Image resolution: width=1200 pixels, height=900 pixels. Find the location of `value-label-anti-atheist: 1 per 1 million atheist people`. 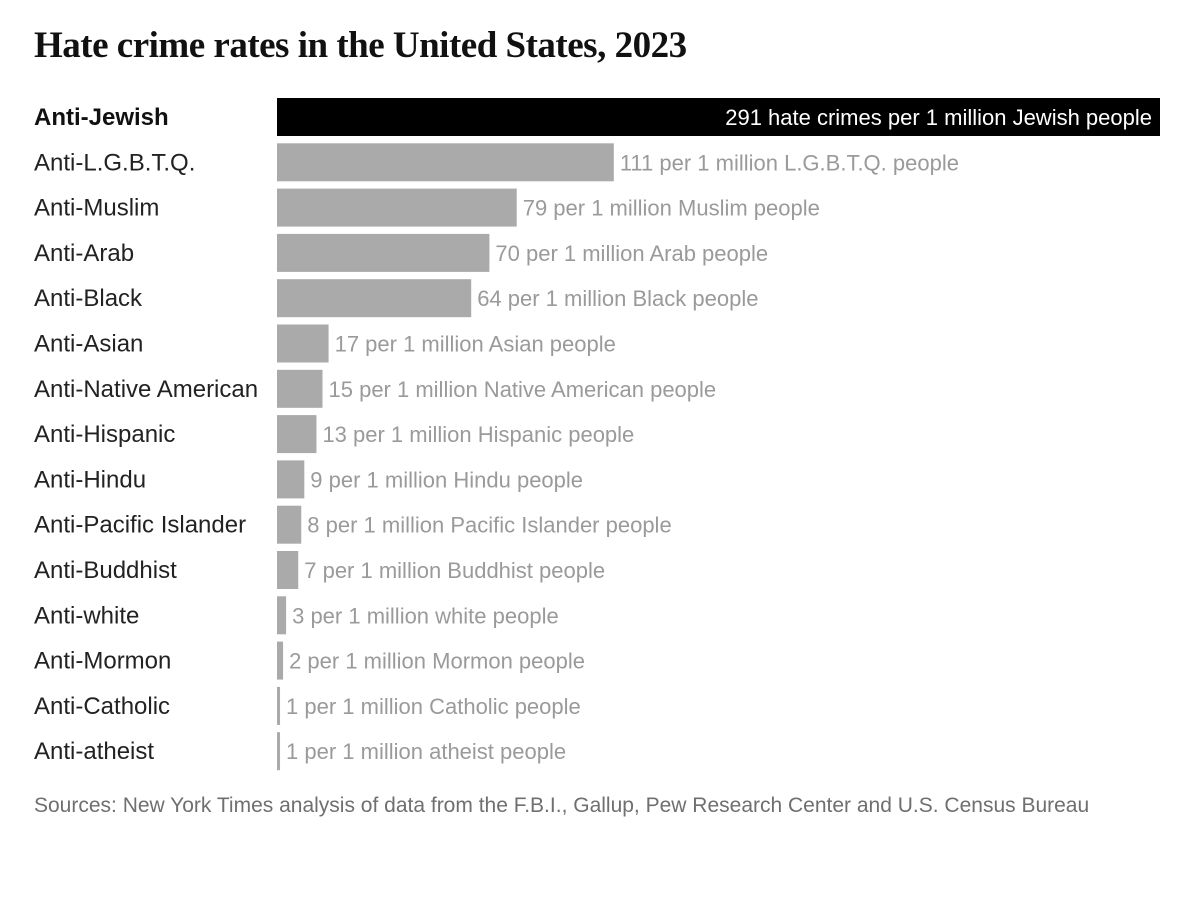

value-label-anti-atheist: 1 per 1 million atheist people is located at coordinates (426, 751).